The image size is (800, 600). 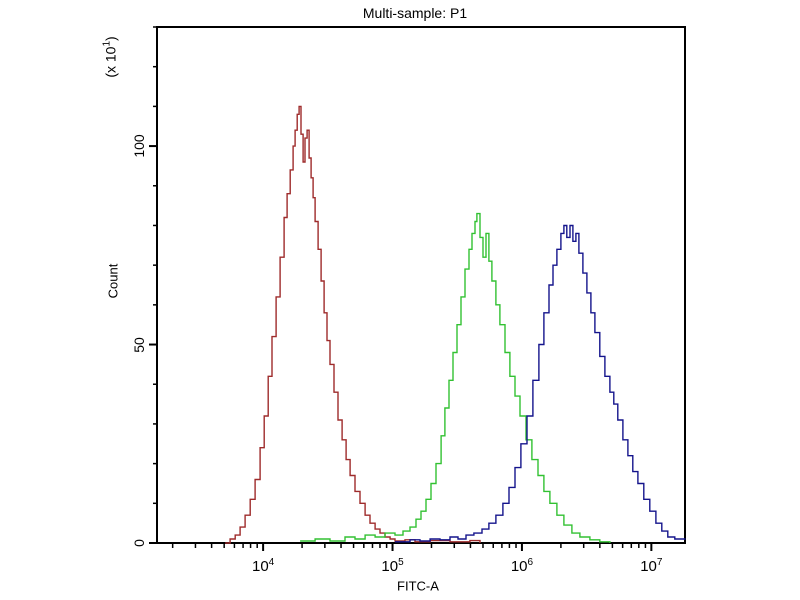 What do you see at coordinates (418, 586) in the screenshot?
I see `x-axis-label: FITC-A` at bounding box center [418, 586].